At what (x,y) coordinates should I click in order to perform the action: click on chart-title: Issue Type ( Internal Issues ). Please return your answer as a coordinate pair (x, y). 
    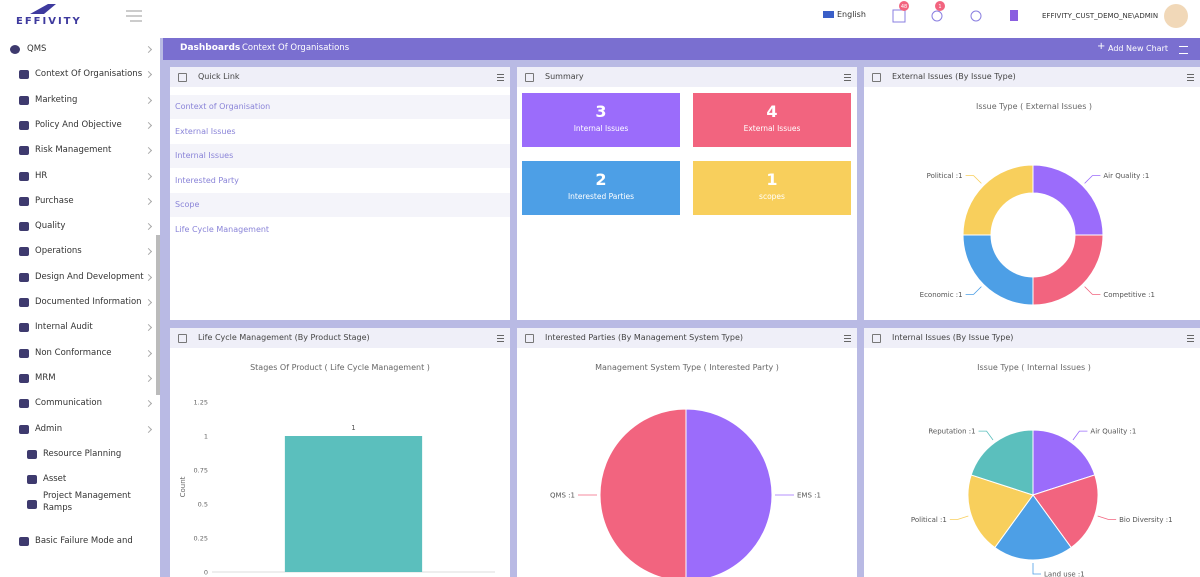
    Looking at the image, I should click on (1034, 367).